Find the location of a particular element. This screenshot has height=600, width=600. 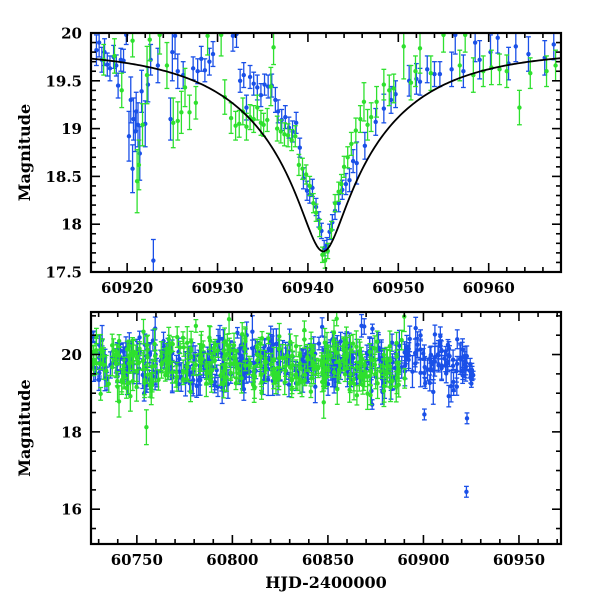

bottom-panel-yticklabel: 18 is located at coordinates (71, 432).